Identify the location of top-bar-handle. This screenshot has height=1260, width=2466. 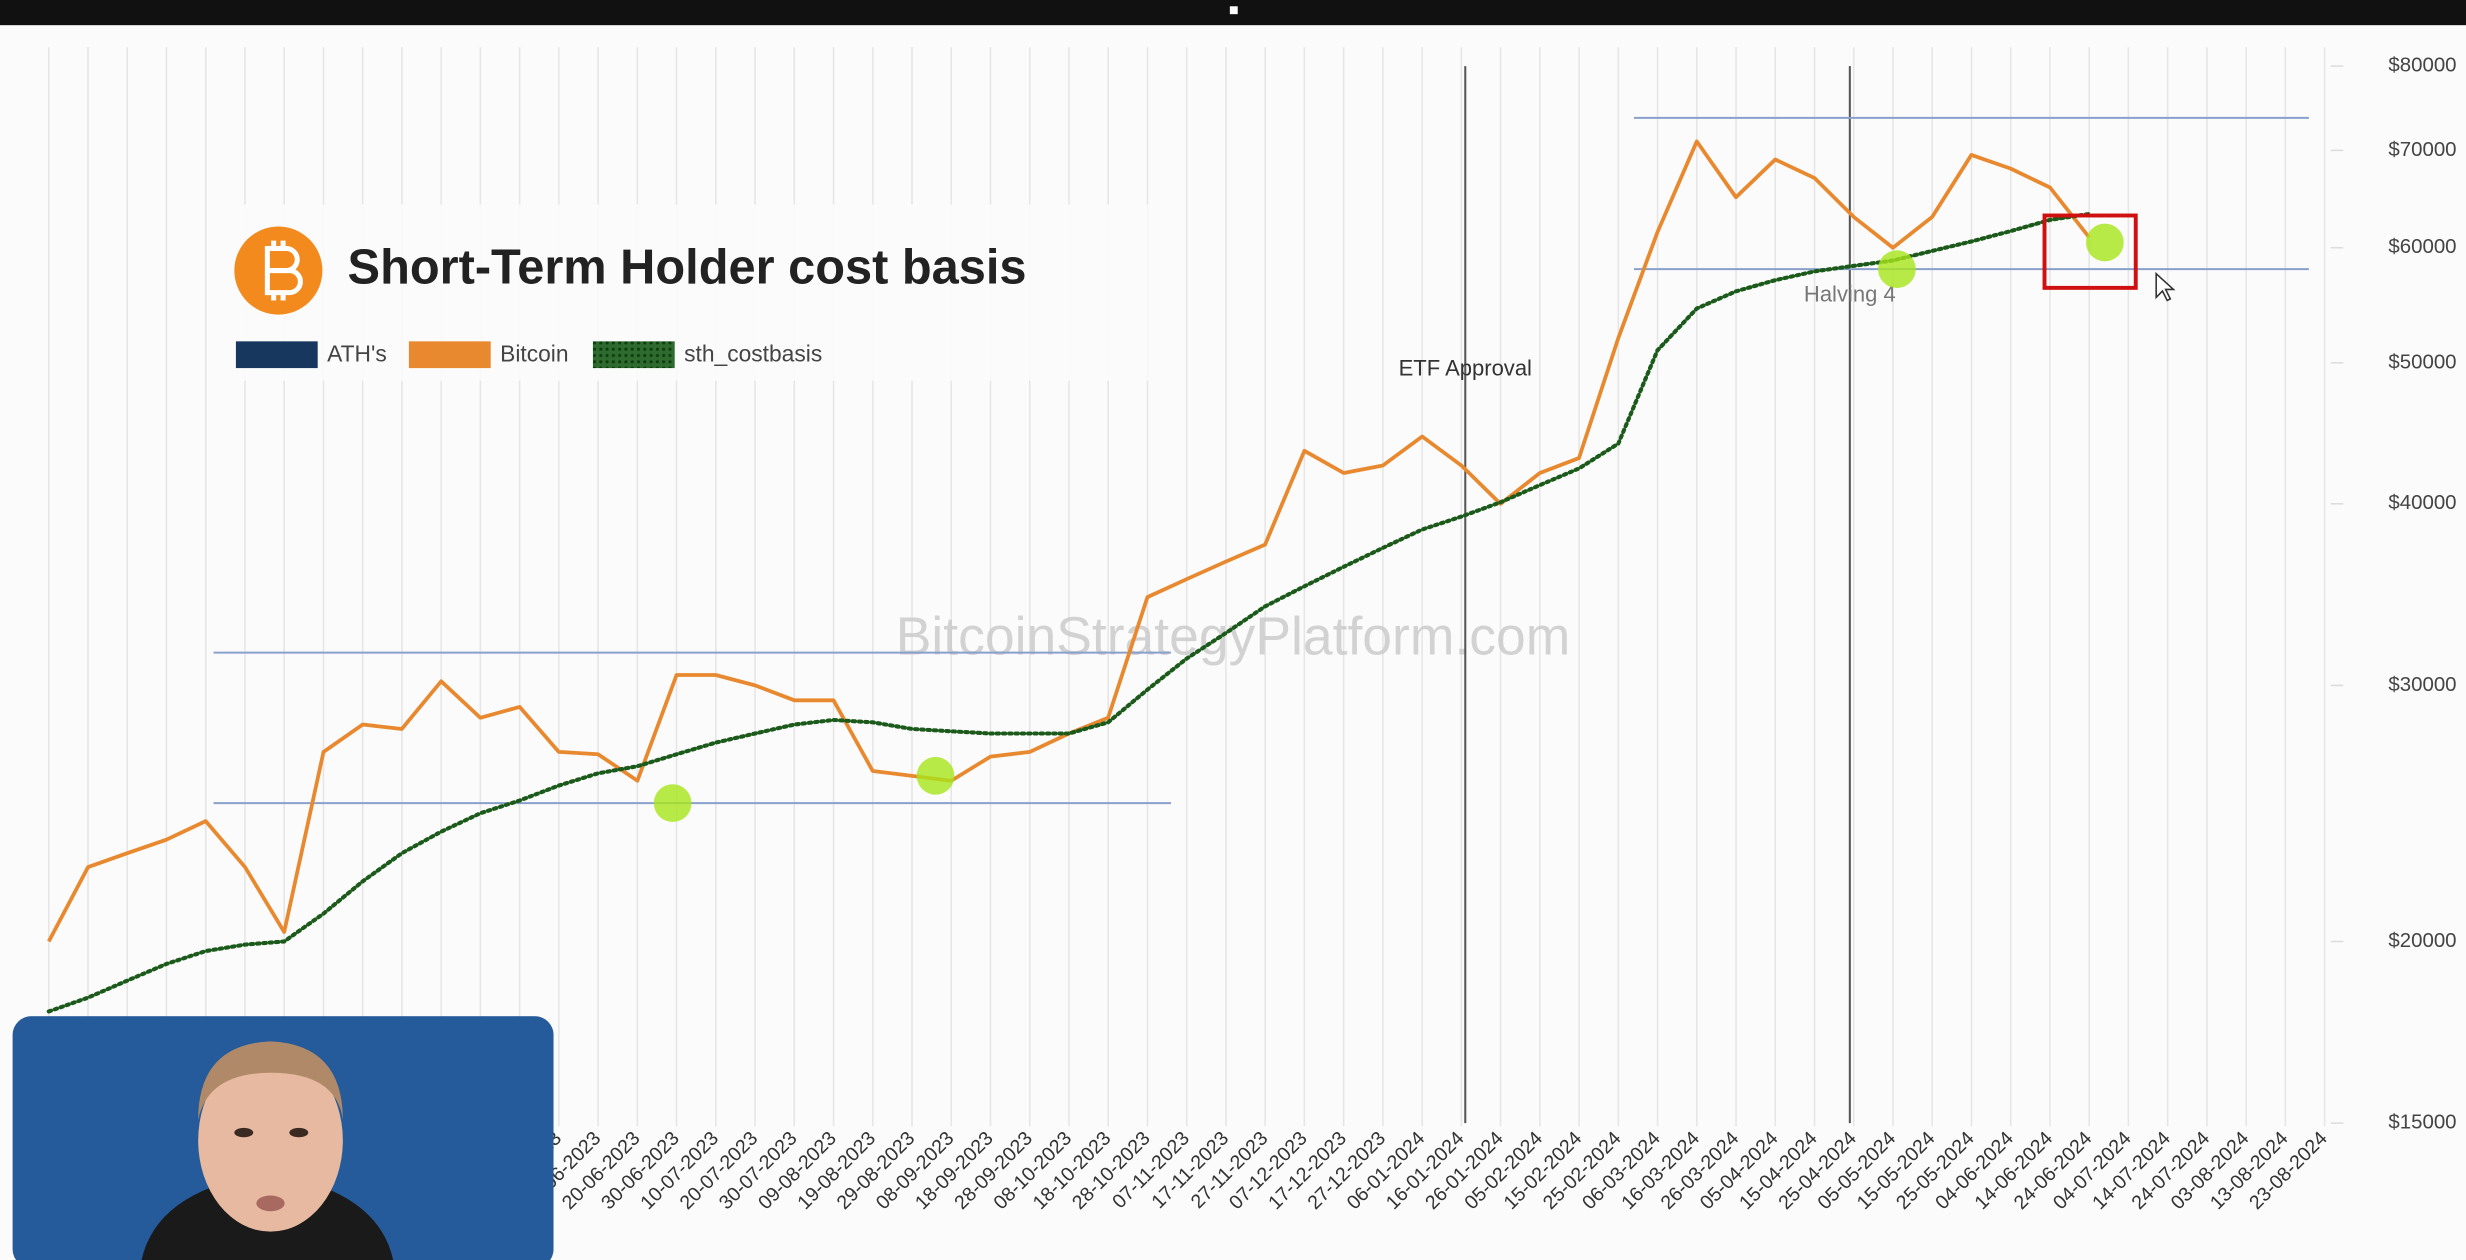
(1233, 10).